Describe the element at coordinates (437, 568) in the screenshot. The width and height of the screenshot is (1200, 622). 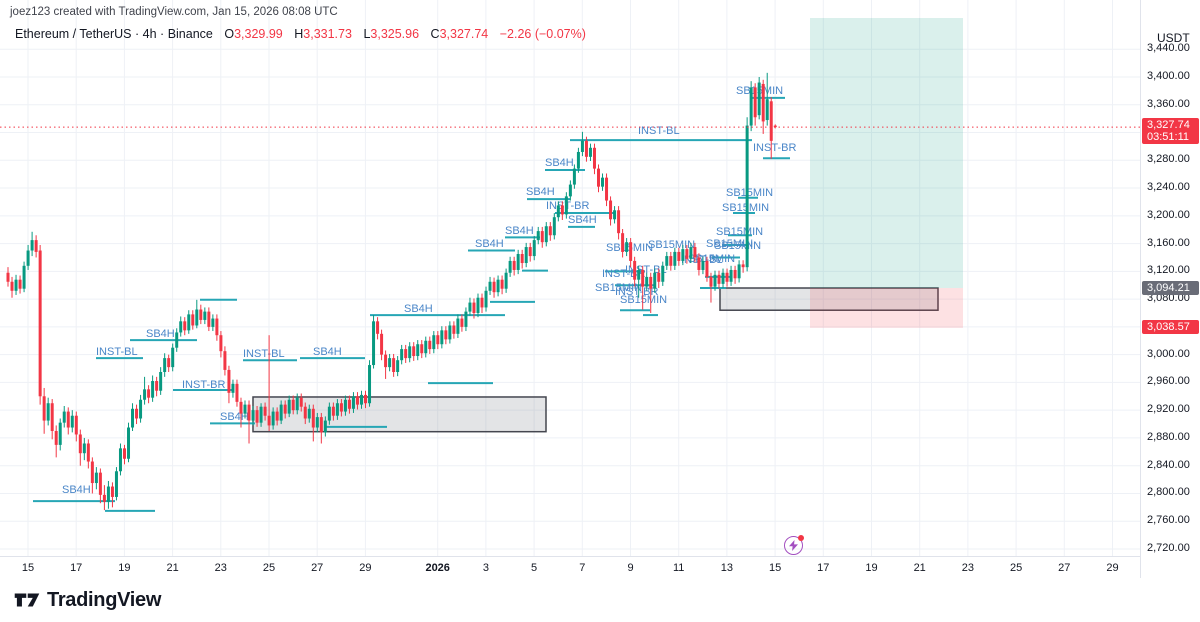
I see `time-tick-label: 2026` at that location.